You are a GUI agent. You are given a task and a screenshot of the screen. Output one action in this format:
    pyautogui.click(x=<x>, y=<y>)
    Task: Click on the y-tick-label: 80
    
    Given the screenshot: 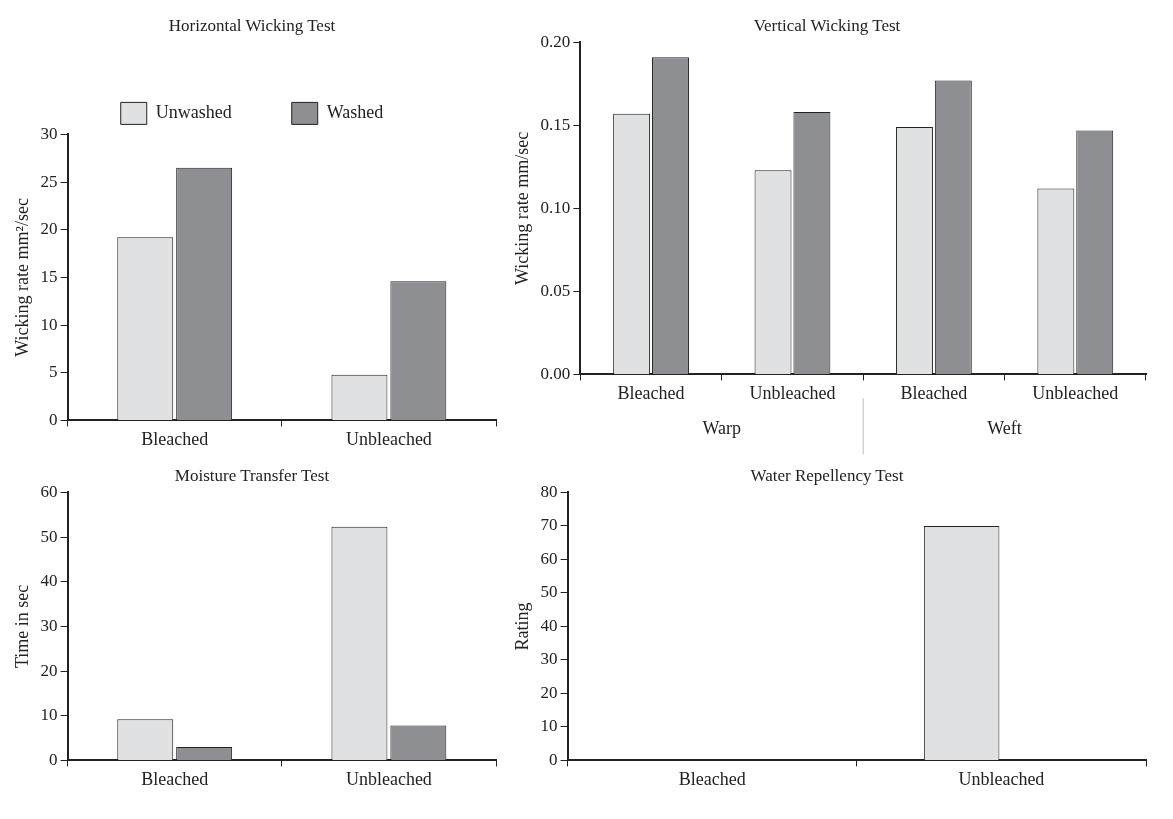 What is the action you would take?
    pyautogui.click(x=549, y=491)
    